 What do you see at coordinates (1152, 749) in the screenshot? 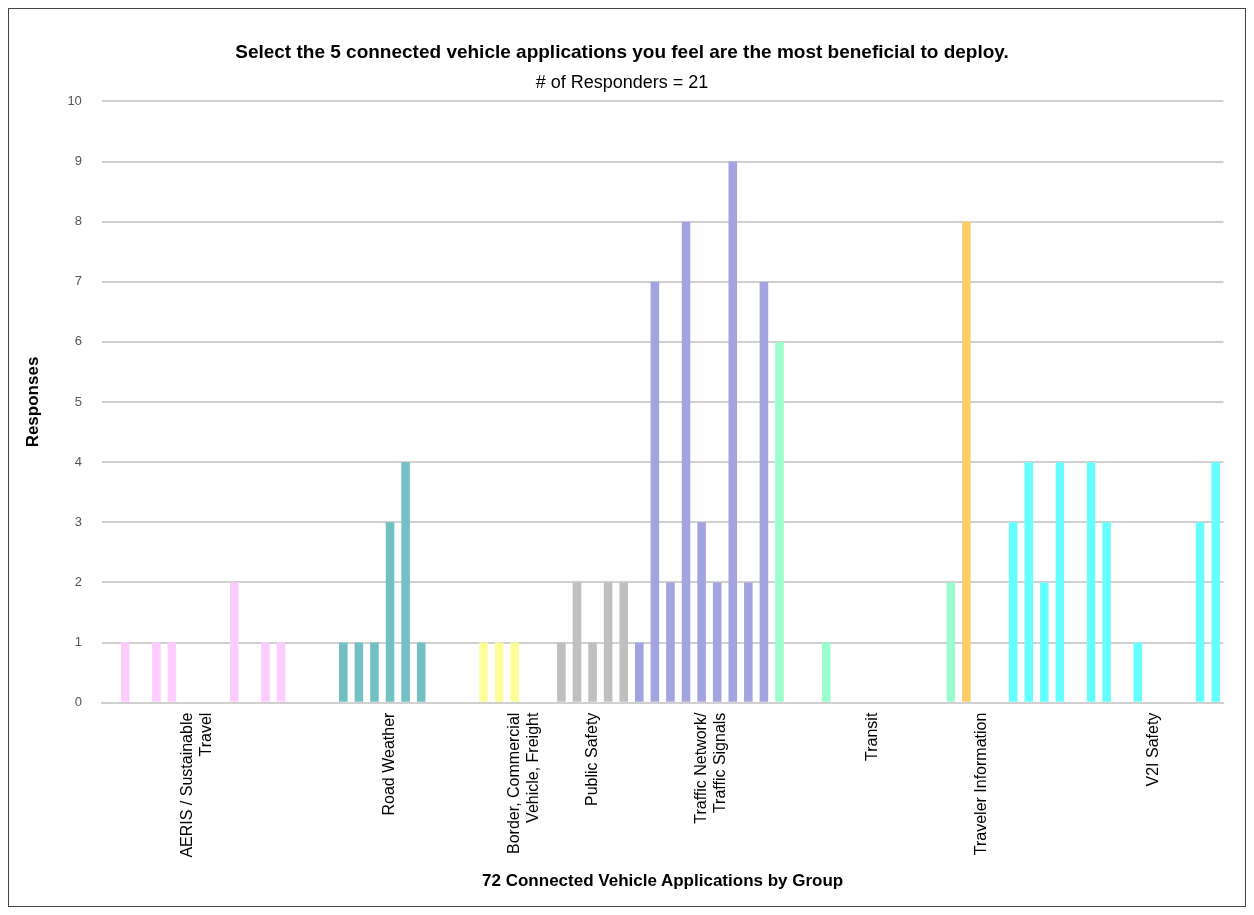
I see `x-tick-label: V2I Safety` at bounding box center [1152, 749].